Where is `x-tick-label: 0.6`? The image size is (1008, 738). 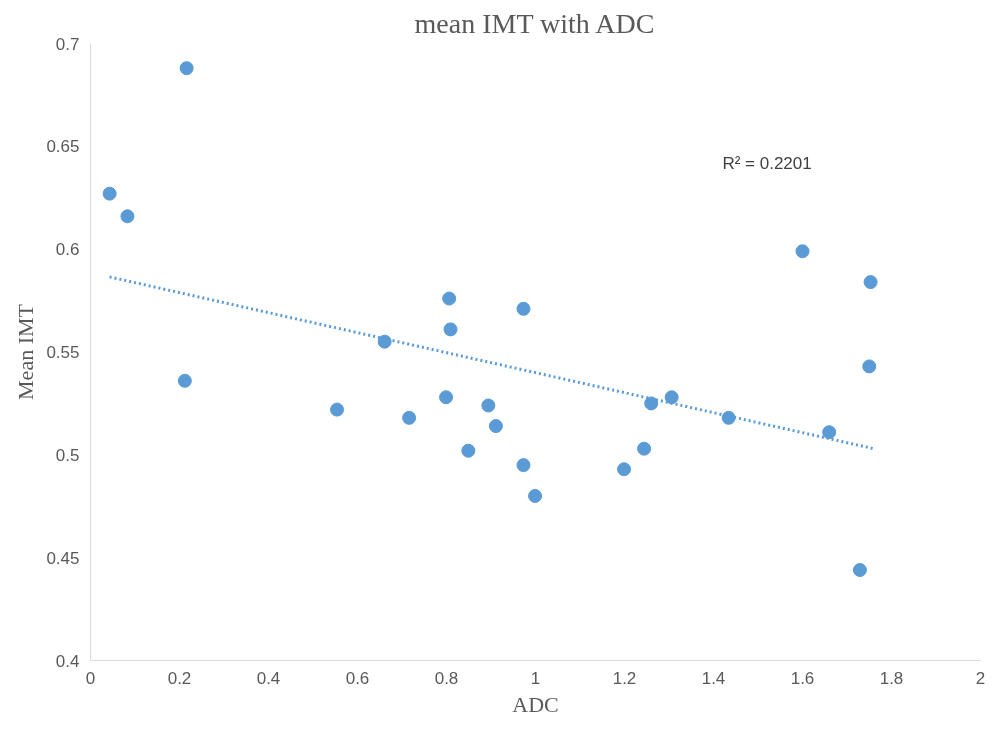
x-tick-label: 0.6 is located at coordinates (357, 678).